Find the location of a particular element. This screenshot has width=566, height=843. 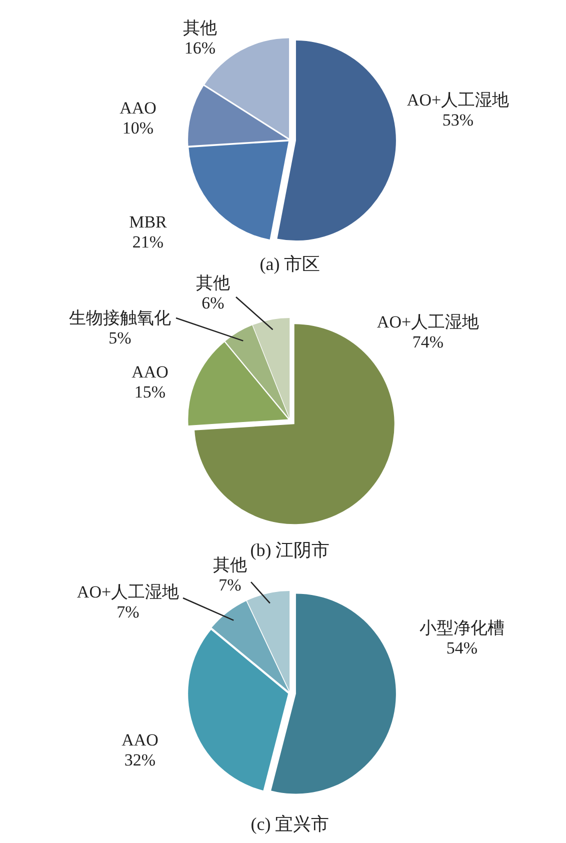

title: (c) 宜兴市 is located at coordinates (290, 824).